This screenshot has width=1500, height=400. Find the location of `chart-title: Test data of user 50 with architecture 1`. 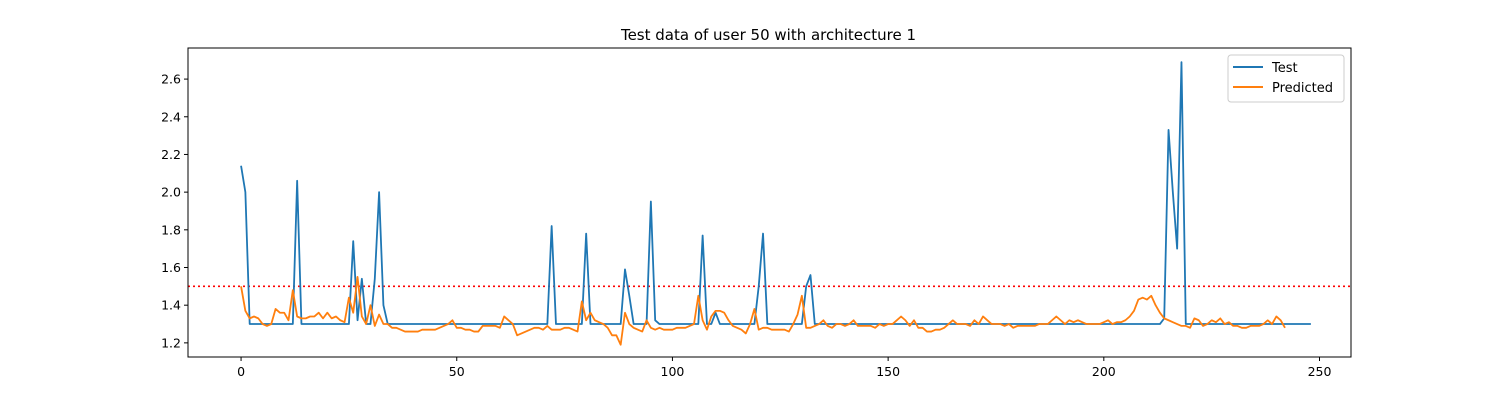

chart-title: Test data of user 50 with architecture 1 is located at coordinates (768, 35).